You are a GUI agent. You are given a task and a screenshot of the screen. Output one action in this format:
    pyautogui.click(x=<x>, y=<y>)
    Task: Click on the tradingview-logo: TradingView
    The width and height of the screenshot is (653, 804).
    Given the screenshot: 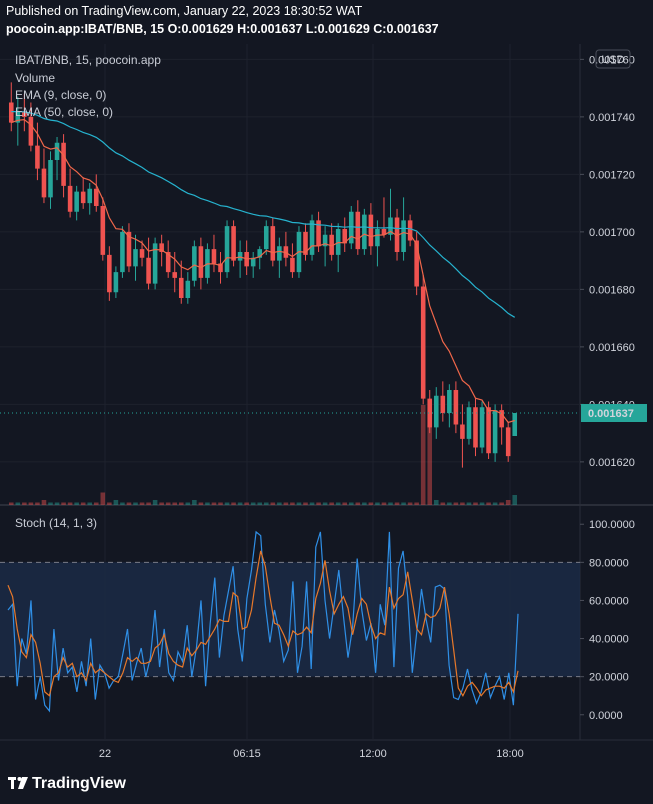 What is the action you would take?
    pyautogui.click(x=67, y=784)
    